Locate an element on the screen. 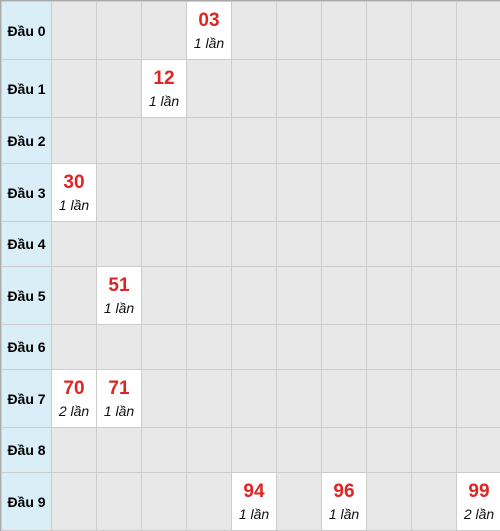 The image size is (500, 531). row-label: Đầu 4 is located at coordinates (26, 244).